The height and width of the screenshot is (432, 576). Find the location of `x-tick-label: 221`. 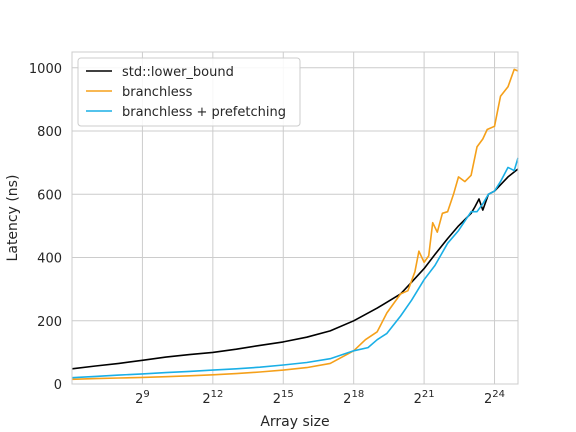

x-tick-label: 221 is located at coordinates (424, 398).